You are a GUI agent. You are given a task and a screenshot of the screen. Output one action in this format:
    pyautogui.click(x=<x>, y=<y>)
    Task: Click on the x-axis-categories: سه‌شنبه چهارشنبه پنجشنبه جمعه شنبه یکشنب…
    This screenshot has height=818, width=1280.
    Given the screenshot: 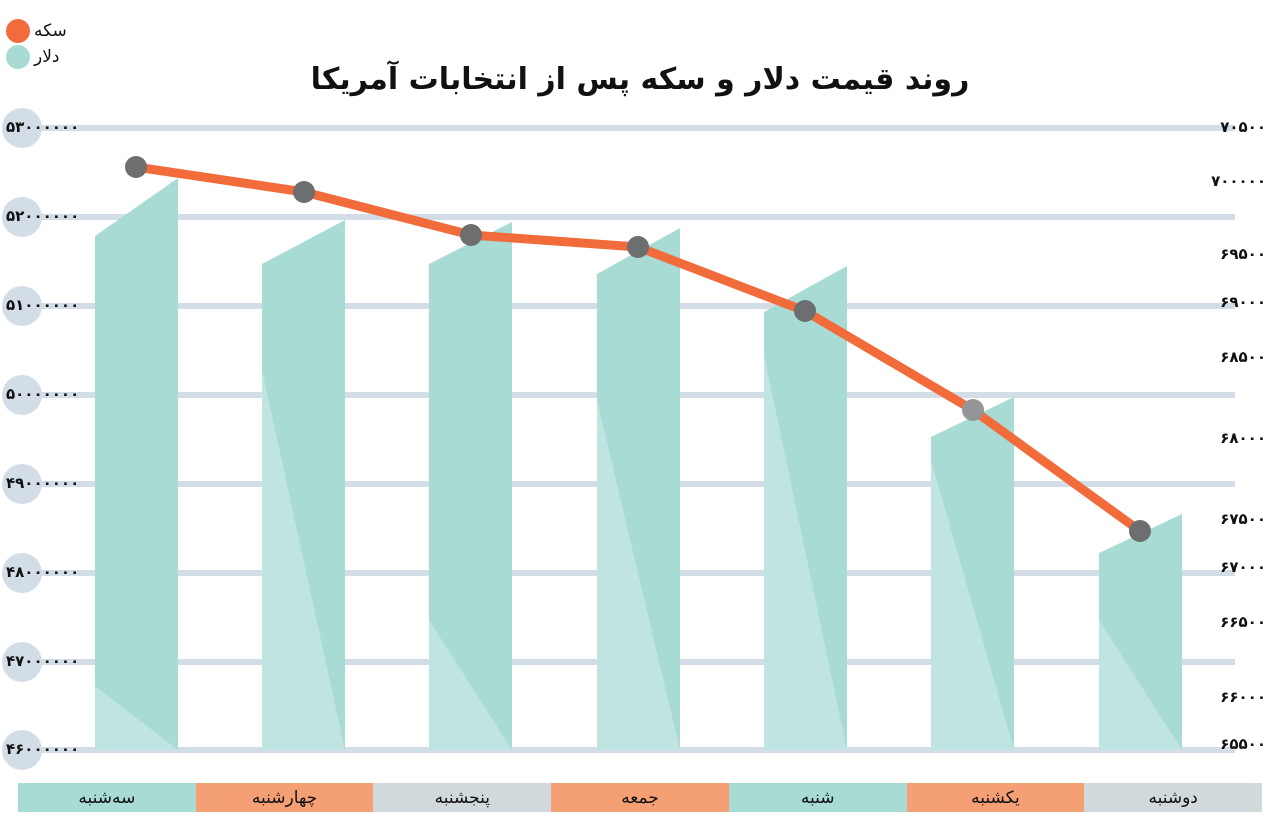 What is the action you would take?
    pyautogui.click(x=640, y=797)
    